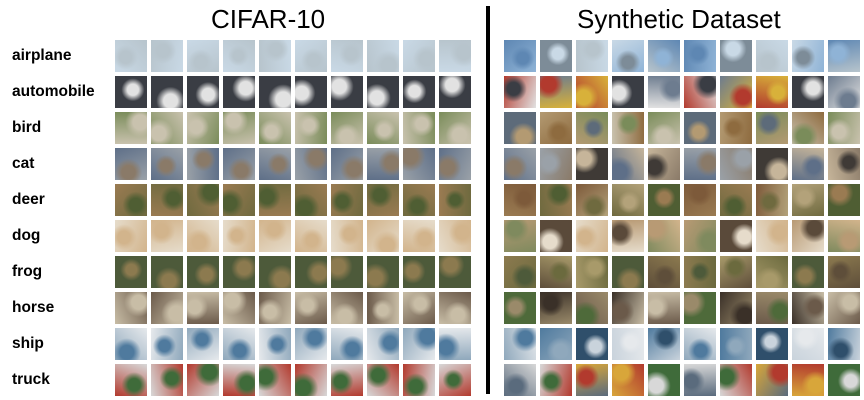  Describe the element at coordinates (53, 91) in the screenshot. I see `class-label-automobile: automobile` at that location.